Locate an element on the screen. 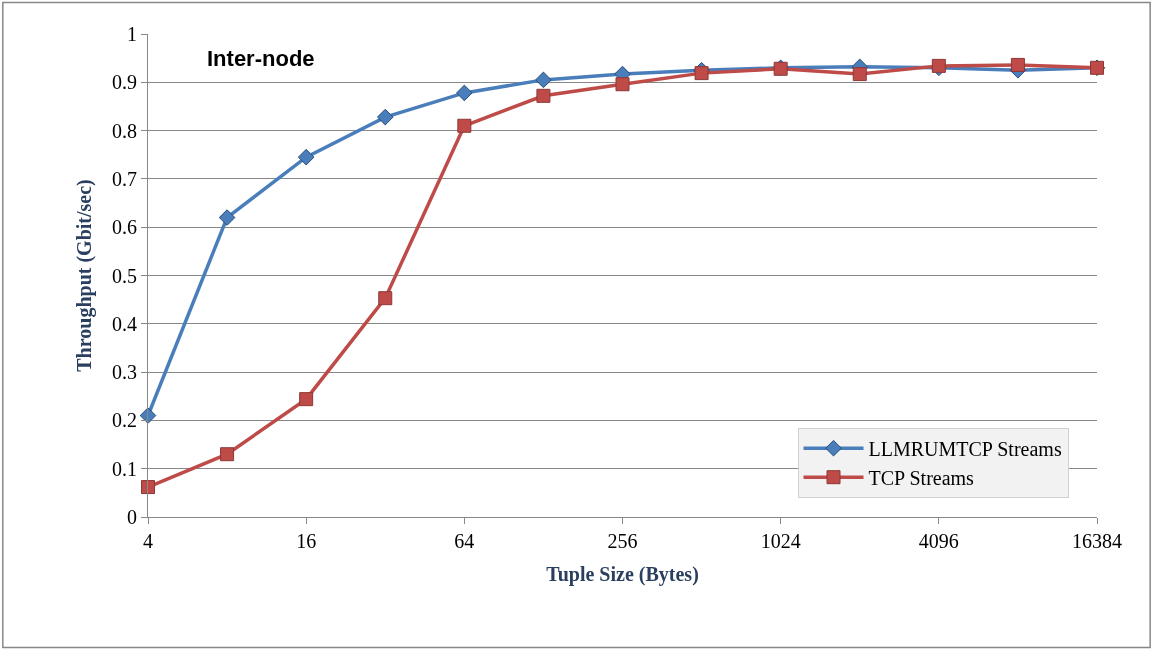  y-tick-label: 0.7 is located at coordinates (124, 178).